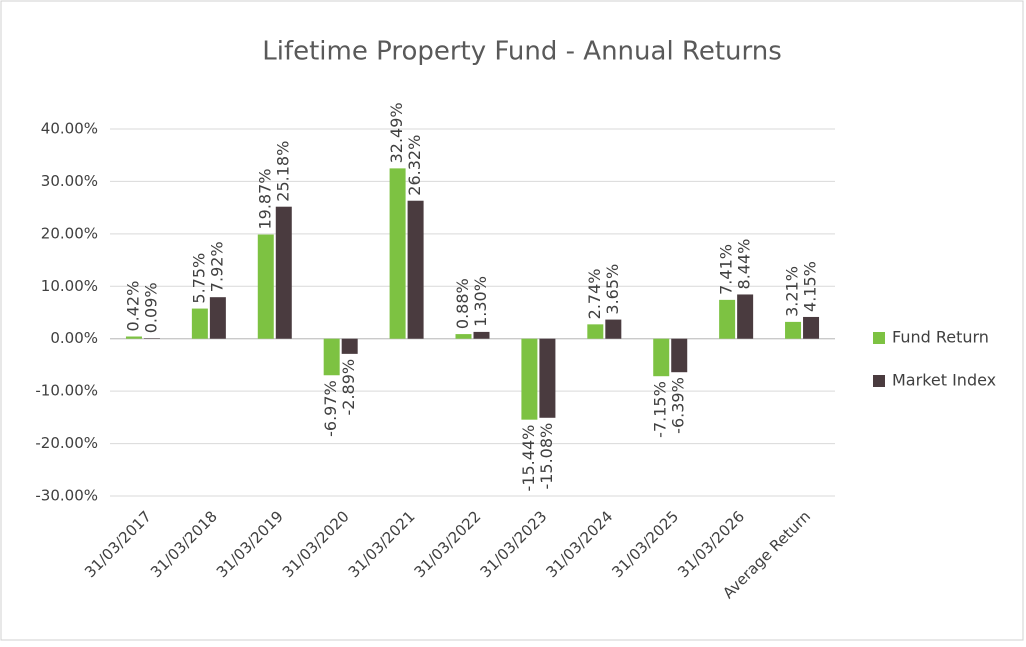 Image resolution: width=1026 pixels, height=647 pixels. I want to click on data-label: -15.08%, so click(546, 456).